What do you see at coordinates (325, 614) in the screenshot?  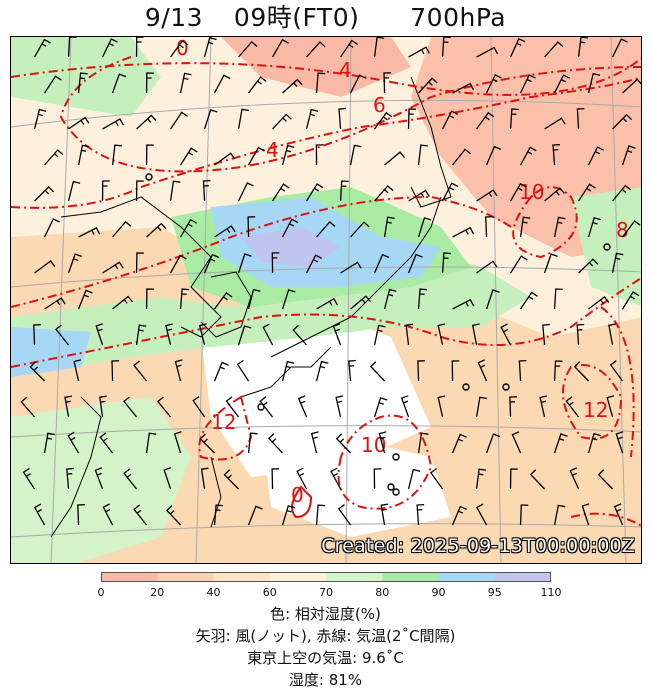 I see `caption-color-legend: 色: 相対湿度(%)` at bounding box center [325, 614].